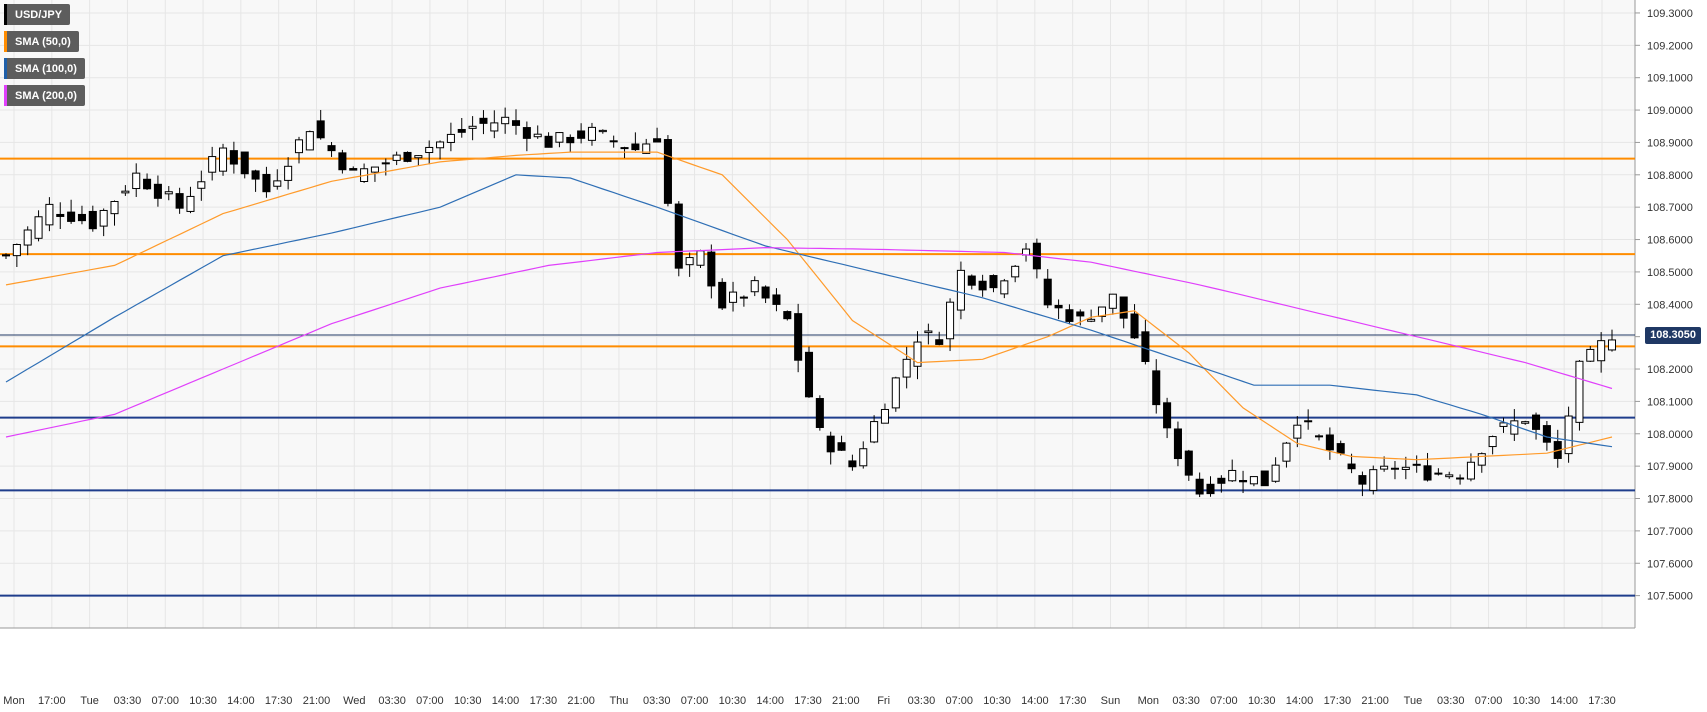 This screenshot has width=1707, height=712. I want to click on y-tick-label: 108.6000, so click(1670, 241).